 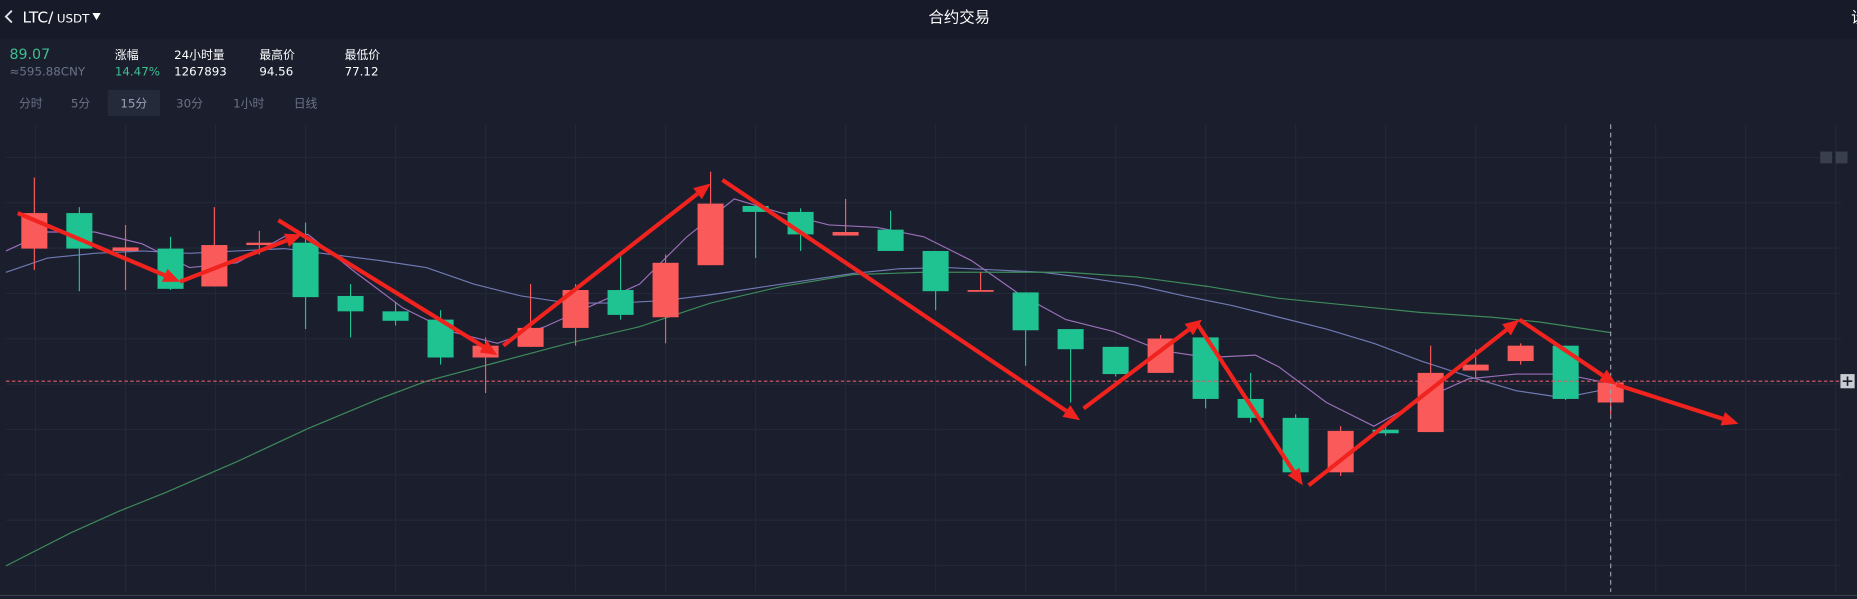 I want to click on tab: 分时, so click(x=31, y=104).